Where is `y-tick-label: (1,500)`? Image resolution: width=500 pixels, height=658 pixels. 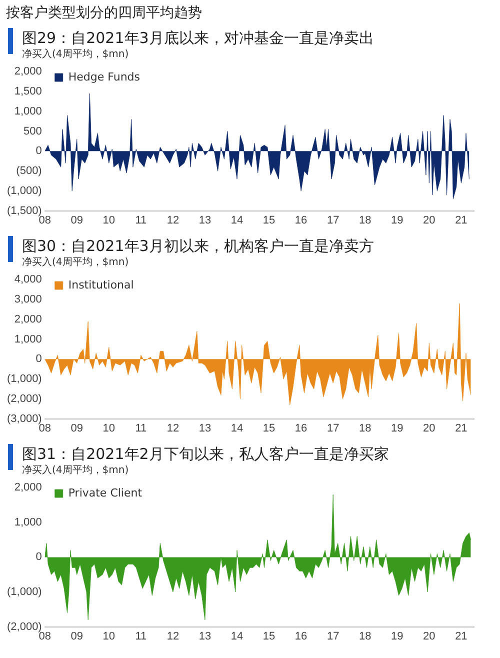 y-tick-label: (1,500) is located at coordinates (24, 210).